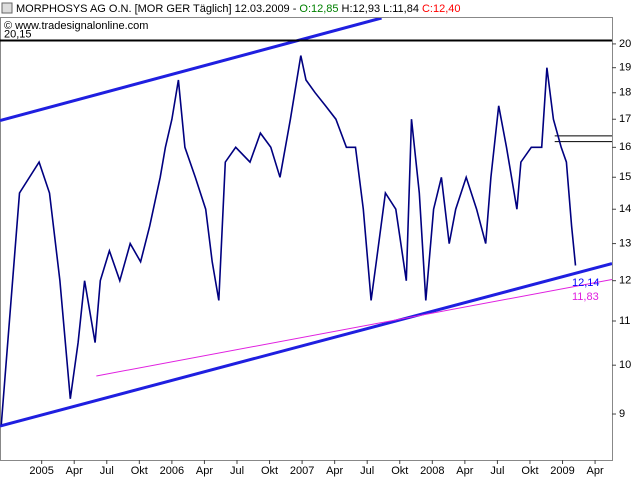 This screenshot has height=480, width=640. I want to click on y-tick-label: 11, so click(624, 321).